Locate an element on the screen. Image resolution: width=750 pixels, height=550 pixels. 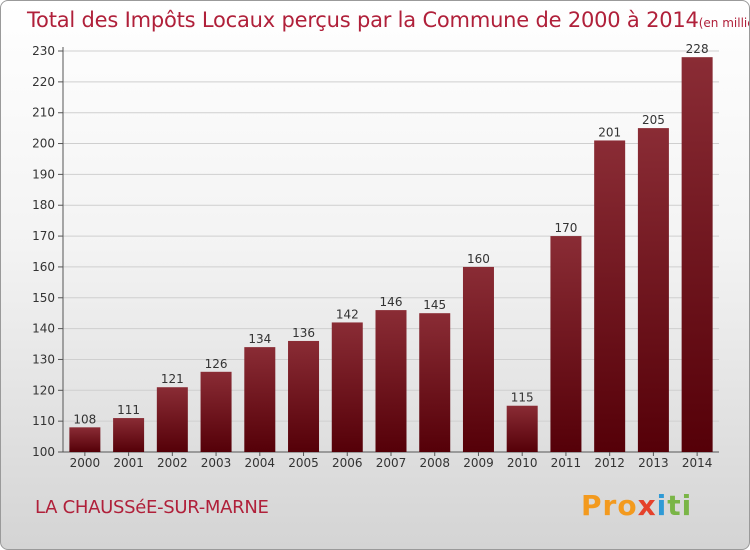
proxiti-logo: Proxiti is located at coordinates (636, 505).